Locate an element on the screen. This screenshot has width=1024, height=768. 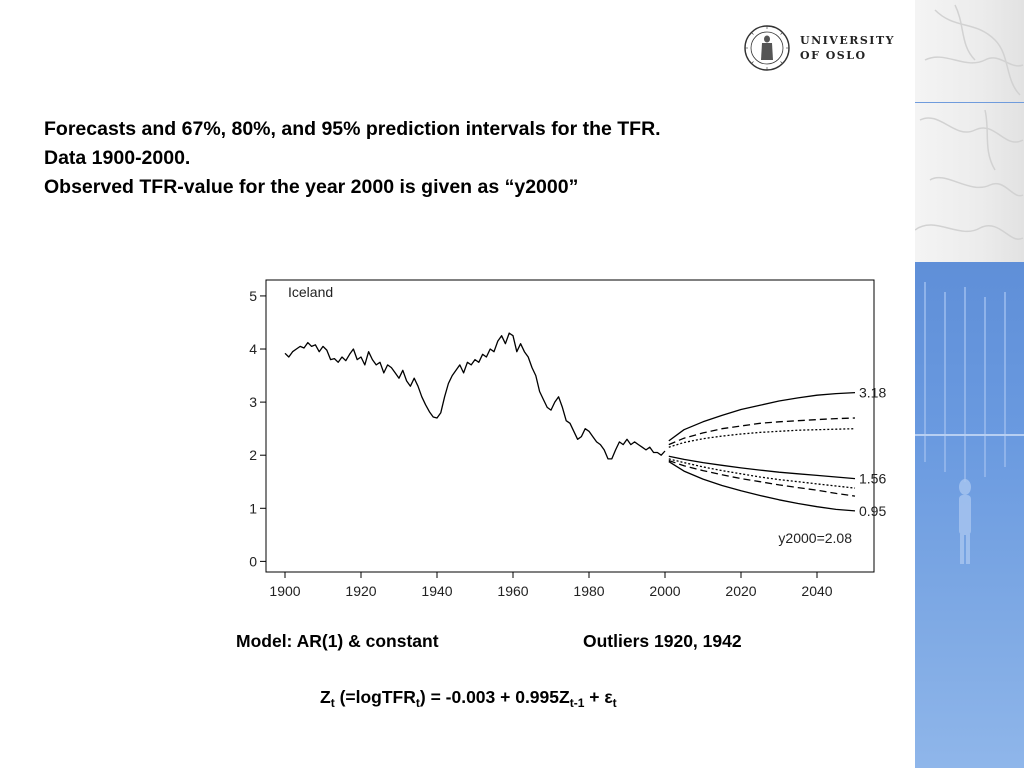
y-tick-label: 0 is located at coordinates (253, 561).